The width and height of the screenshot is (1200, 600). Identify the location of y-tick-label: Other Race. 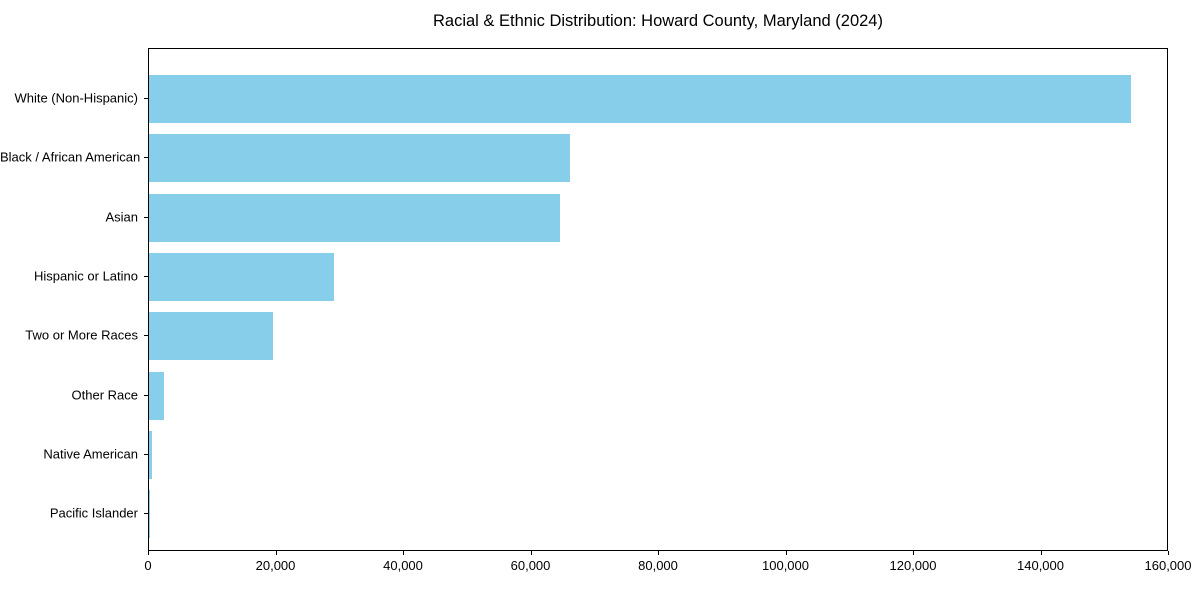
(104, 395).